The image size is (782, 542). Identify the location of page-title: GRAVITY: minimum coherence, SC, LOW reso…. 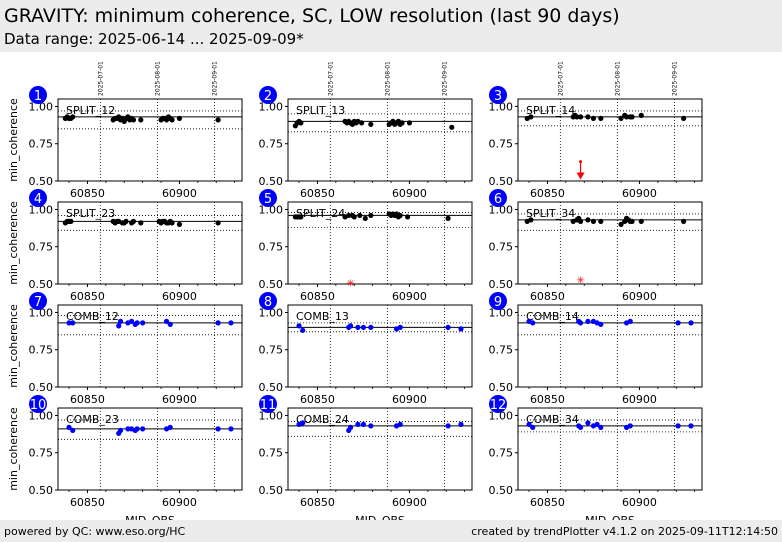
(312, 16).